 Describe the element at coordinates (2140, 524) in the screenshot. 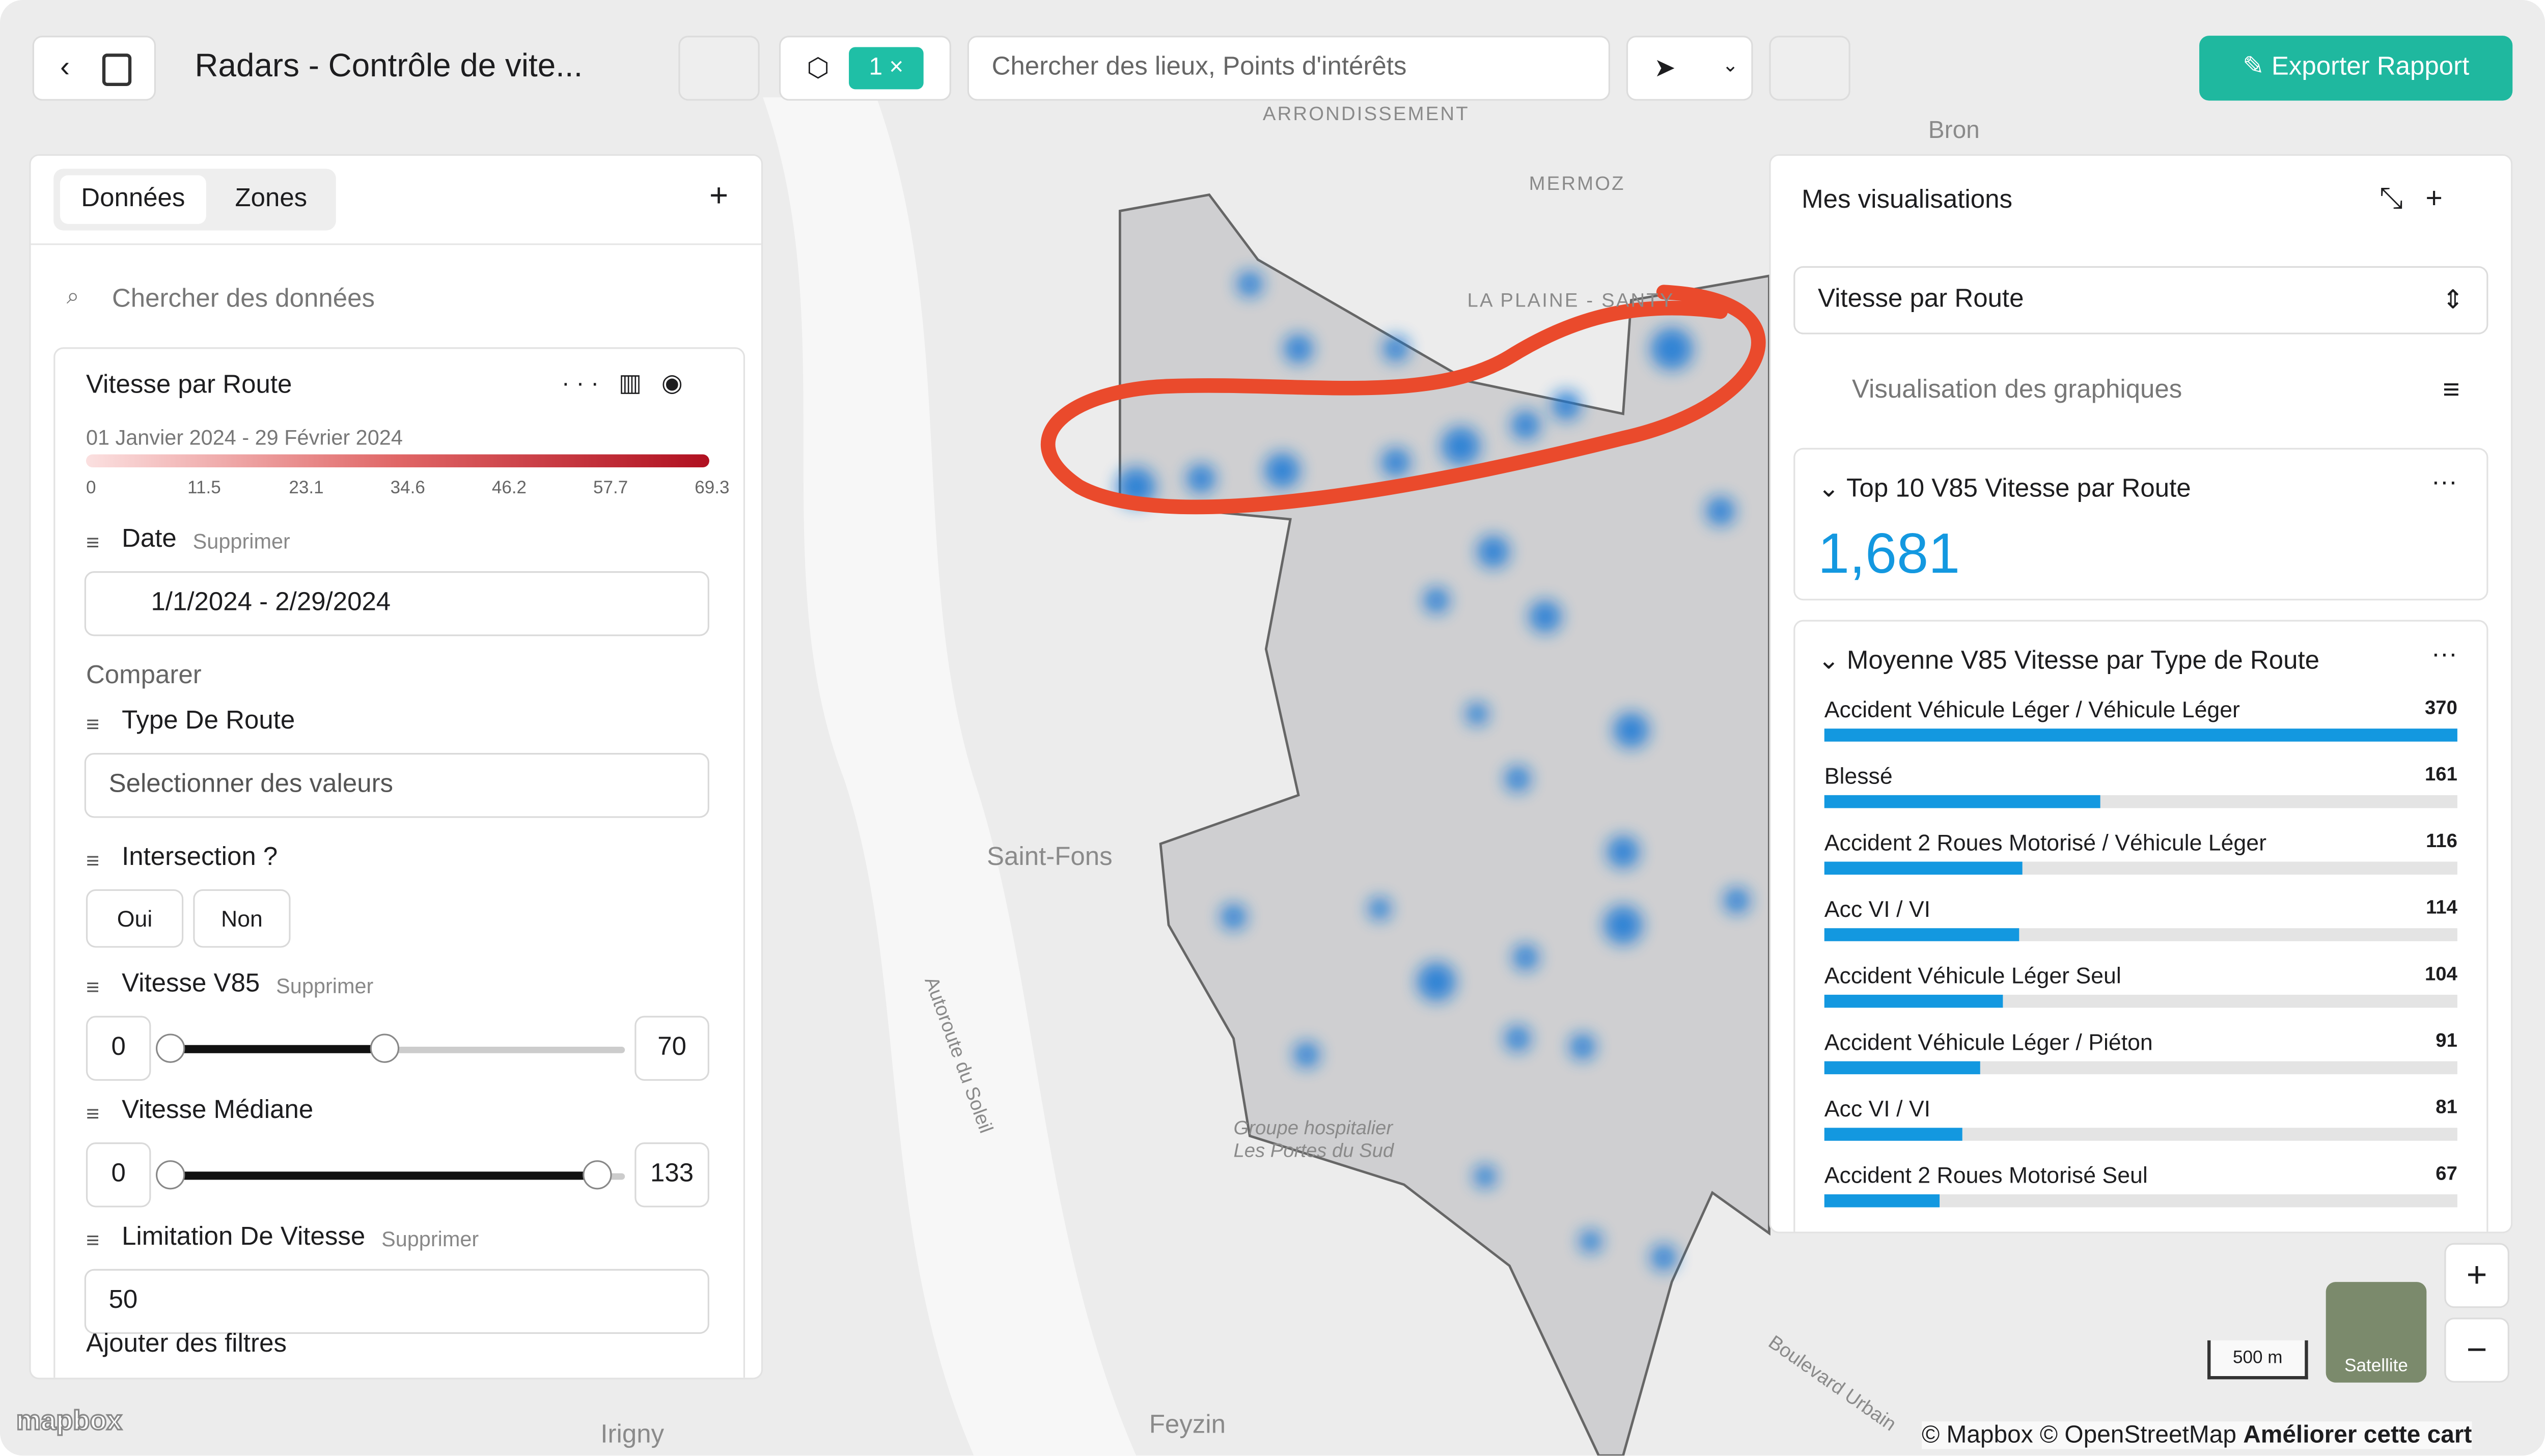

I see `kpi-card: ⌄ Top 10 V85 Vitesse par Route ··· 1,681` at that location.